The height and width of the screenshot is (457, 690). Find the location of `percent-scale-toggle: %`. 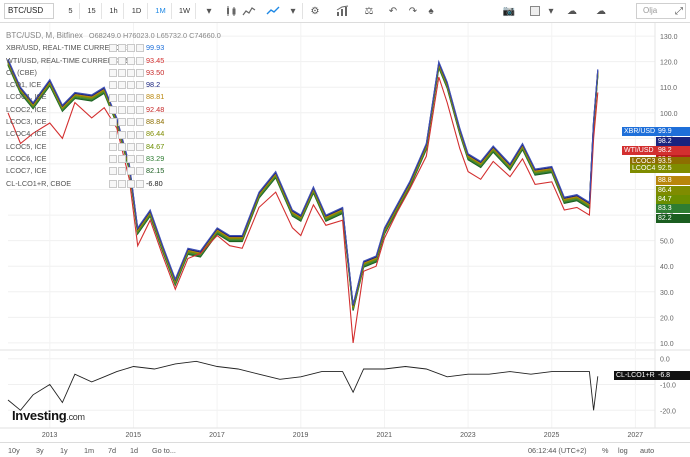

percent-scale-toggle: % is located at coordinates (605, 450).